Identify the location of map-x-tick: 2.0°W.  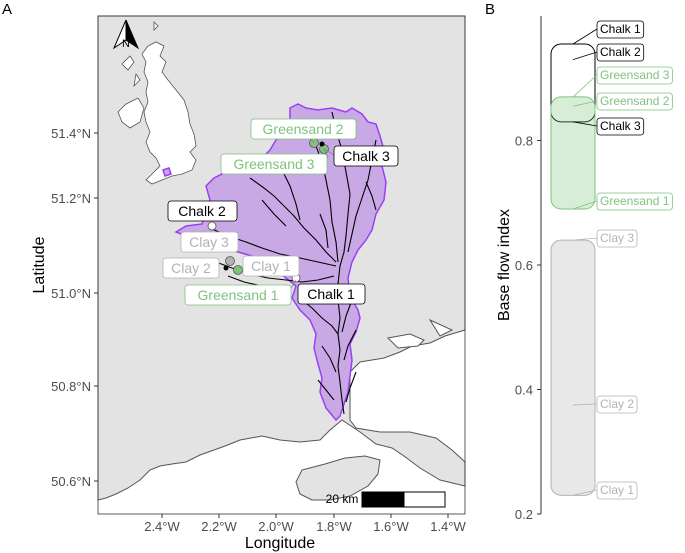
(276, 526).